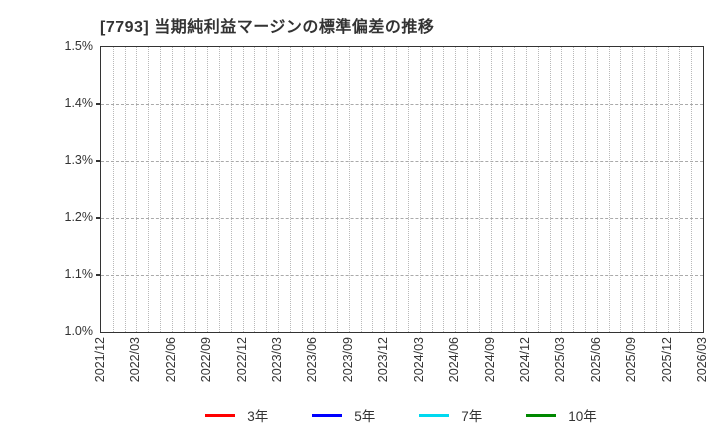 The image size is (720, 440). I want to click on legend-item-3年: 3年, so click(236, 415).